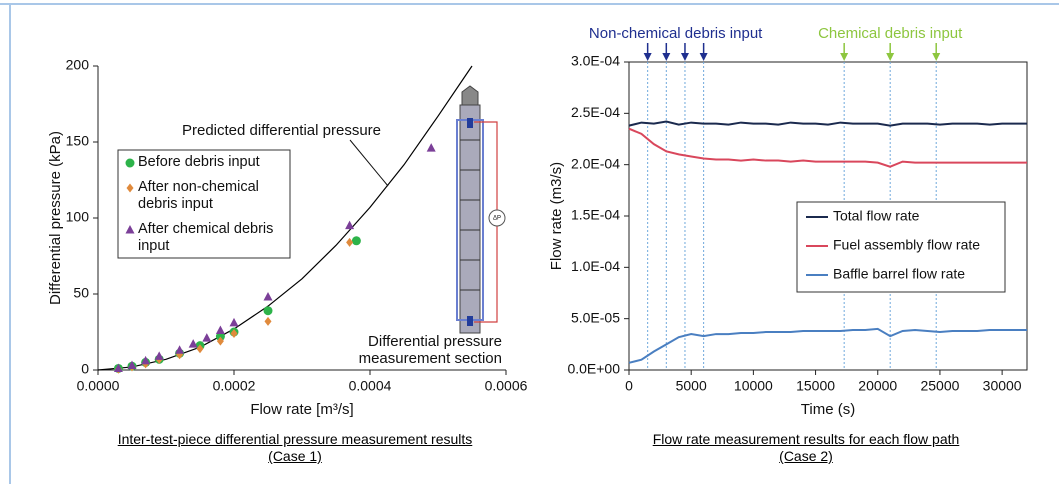 The width and height of the screenshot is (1059, 484). Describe the element at coordinates (78, 217) in the screenshot. I see `y-tick-label: 100` at that location.